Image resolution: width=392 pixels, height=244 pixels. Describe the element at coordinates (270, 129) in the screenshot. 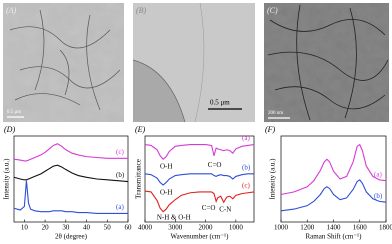

I see `chart-title: (F)` at that location.